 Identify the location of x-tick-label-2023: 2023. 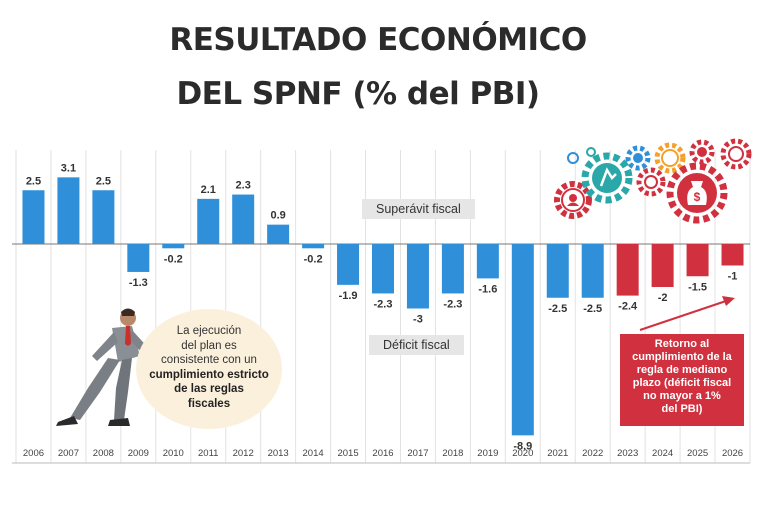
(627, 453).